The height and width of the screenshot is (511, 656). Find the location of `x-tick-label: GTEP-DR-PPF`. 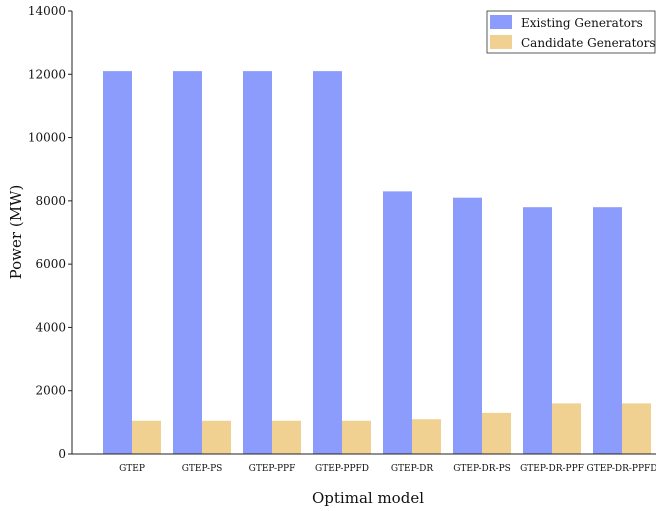

x-tick-label: GTEP-DR-PPF is located at coordinates (552, 469).